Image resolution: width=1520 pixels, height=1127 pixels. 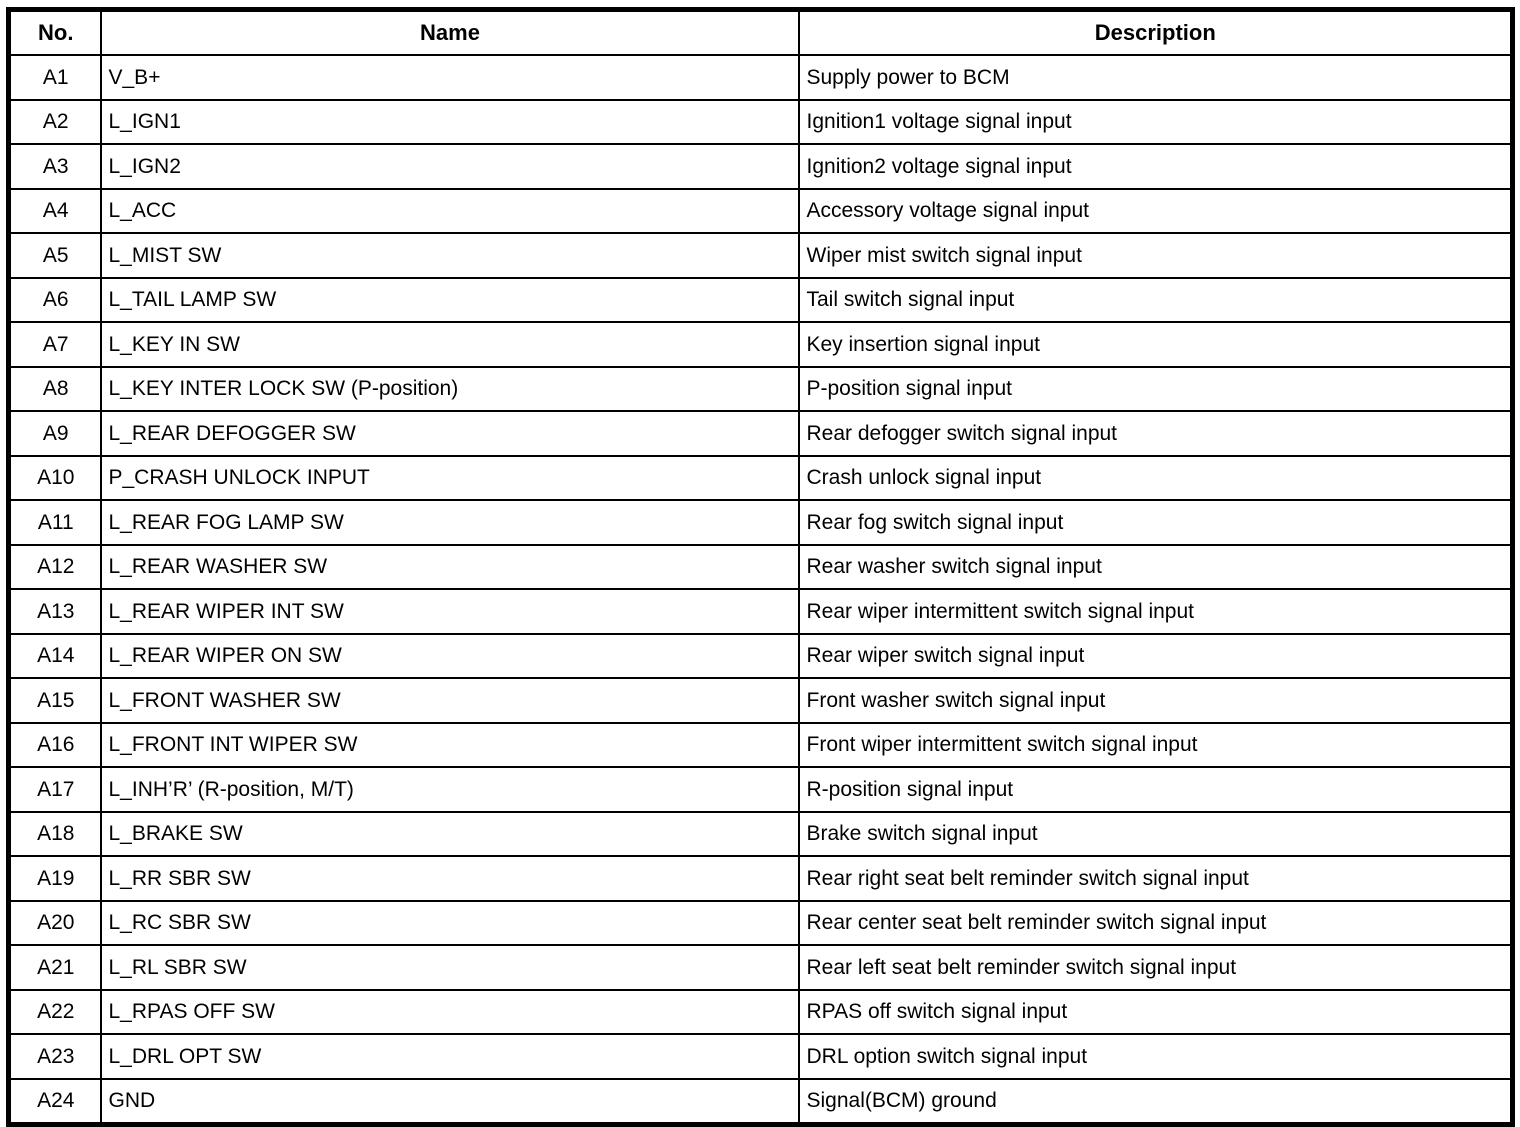 I want to click on cell-pin-no: A22, so click(x=54, y=1011).